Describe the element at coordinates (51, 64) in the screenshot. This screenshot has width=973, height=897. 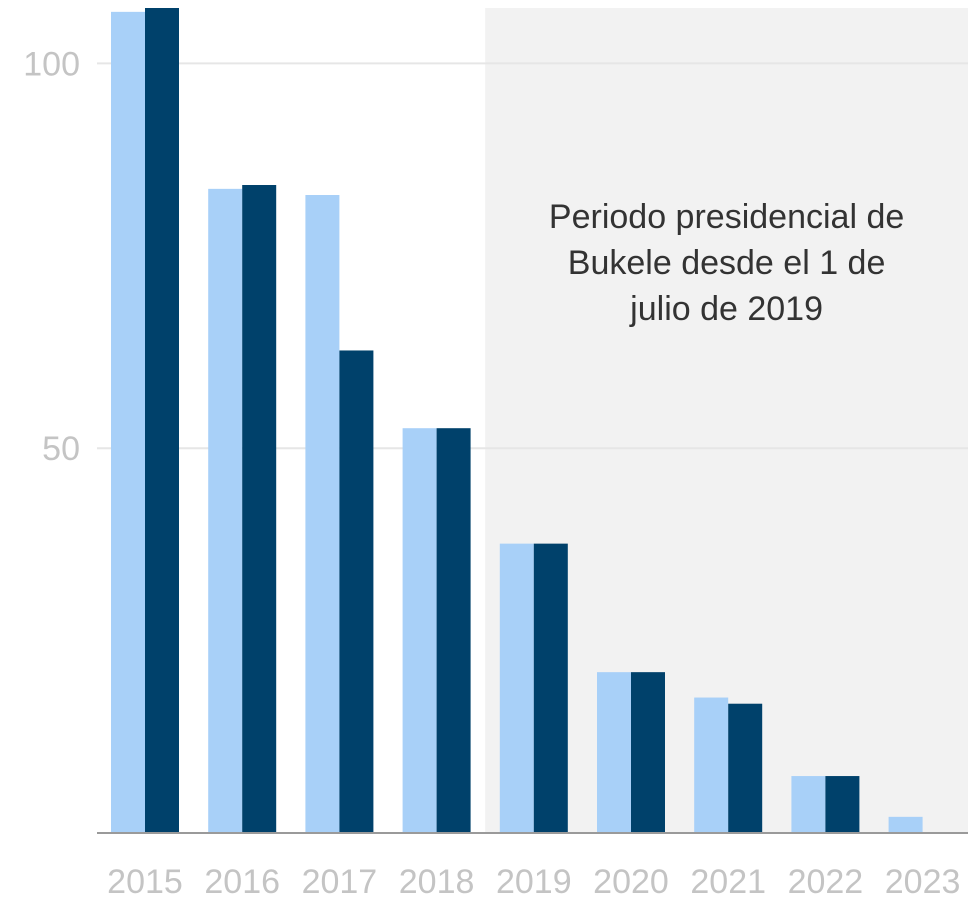
I see `y-tick-label: 100` at that location.